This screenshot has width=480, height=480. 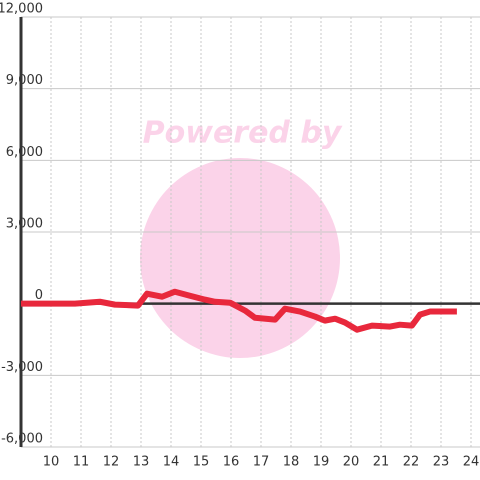 What do you see at coordinates (321, 462) in the screenshot?
I see `x-tick-label: 19` at bounding box center [321, 462].